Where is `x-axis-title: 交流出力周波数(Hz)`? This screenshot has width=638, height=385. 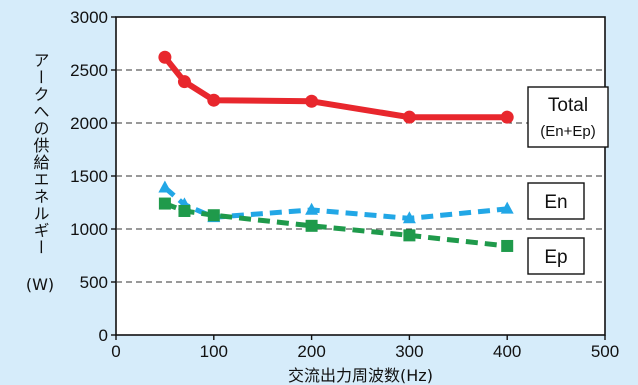 x-axis-title: 交流出力周波数(Hz) is located at coordinates (360, 375).